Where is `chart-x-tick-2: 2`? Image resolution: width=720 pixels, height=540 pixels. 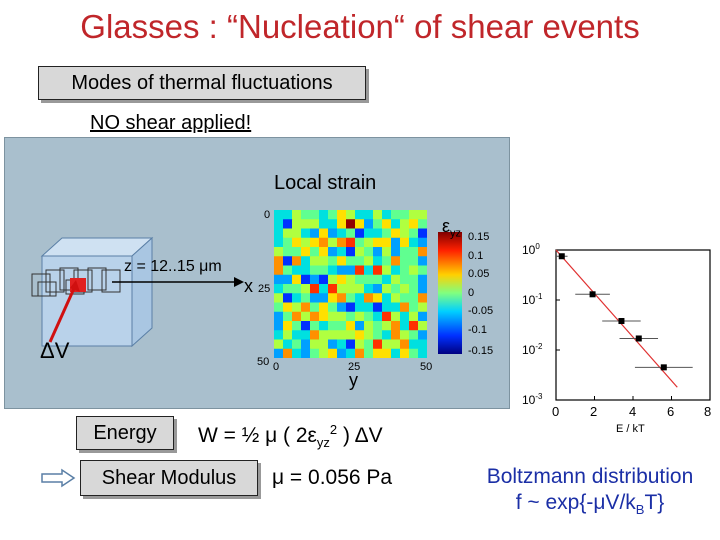 chart-x-tick-2: 2 is located at coordinates (593, 411).